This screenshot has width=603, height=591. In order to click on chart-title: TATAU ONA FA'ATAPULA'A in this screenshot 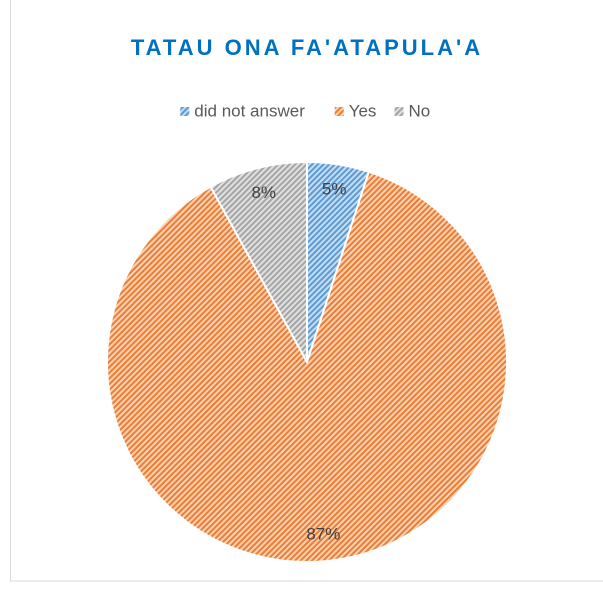, I will do `click(307, 47)`.